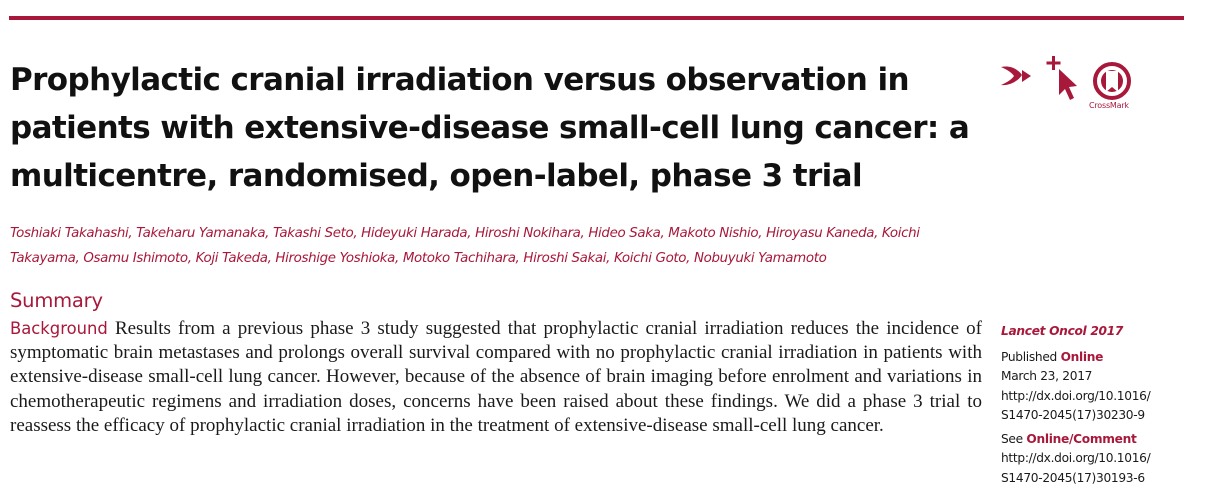  What do you see at coordinates (1014, 438) in the screenshot?
I see `see-prefix: See` at bounding box center [1014, 438].